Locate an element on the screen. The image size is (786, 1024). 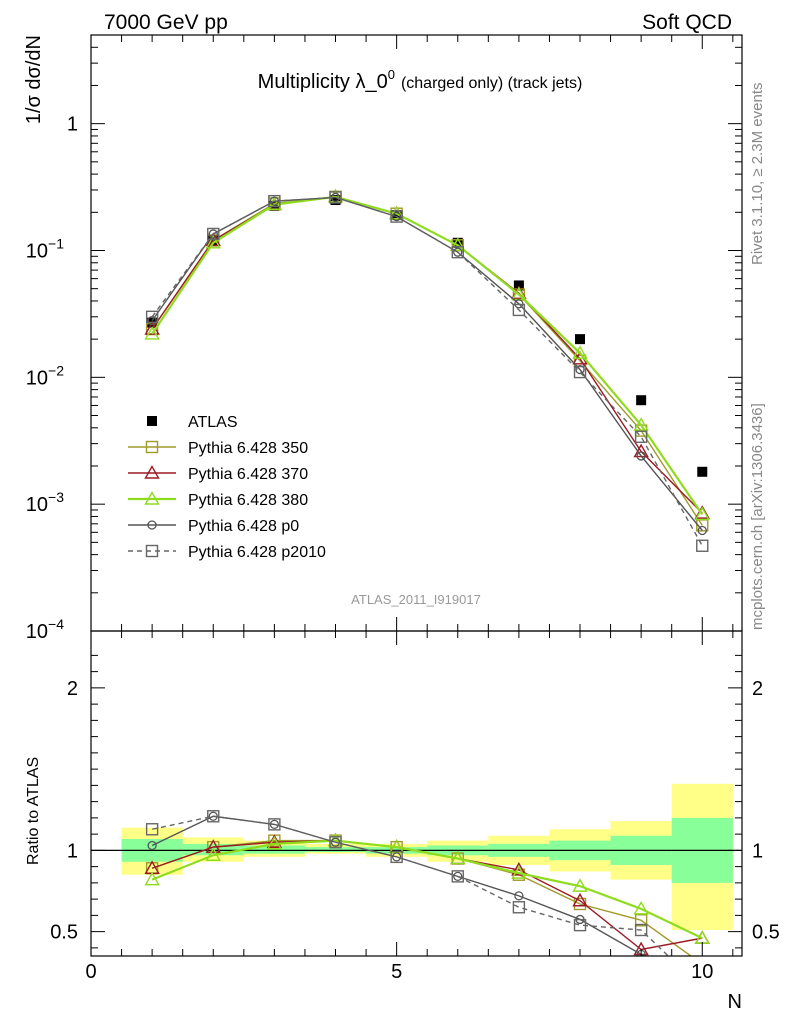
y-tick-label: 1 is located at coordinates (72, 125).